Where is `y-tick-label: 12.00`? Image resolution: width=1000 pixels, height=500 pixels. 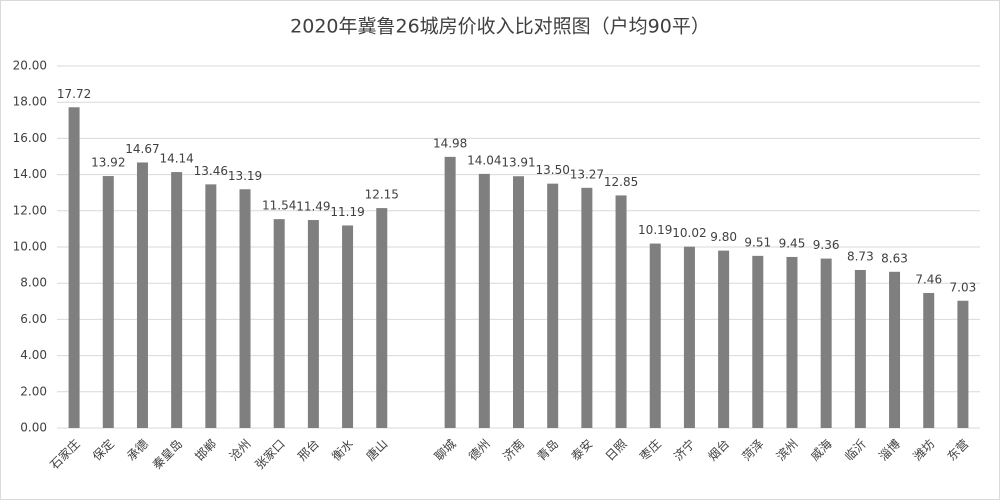 y-tick-label: 12.00 is located at coordinates (30, 210).